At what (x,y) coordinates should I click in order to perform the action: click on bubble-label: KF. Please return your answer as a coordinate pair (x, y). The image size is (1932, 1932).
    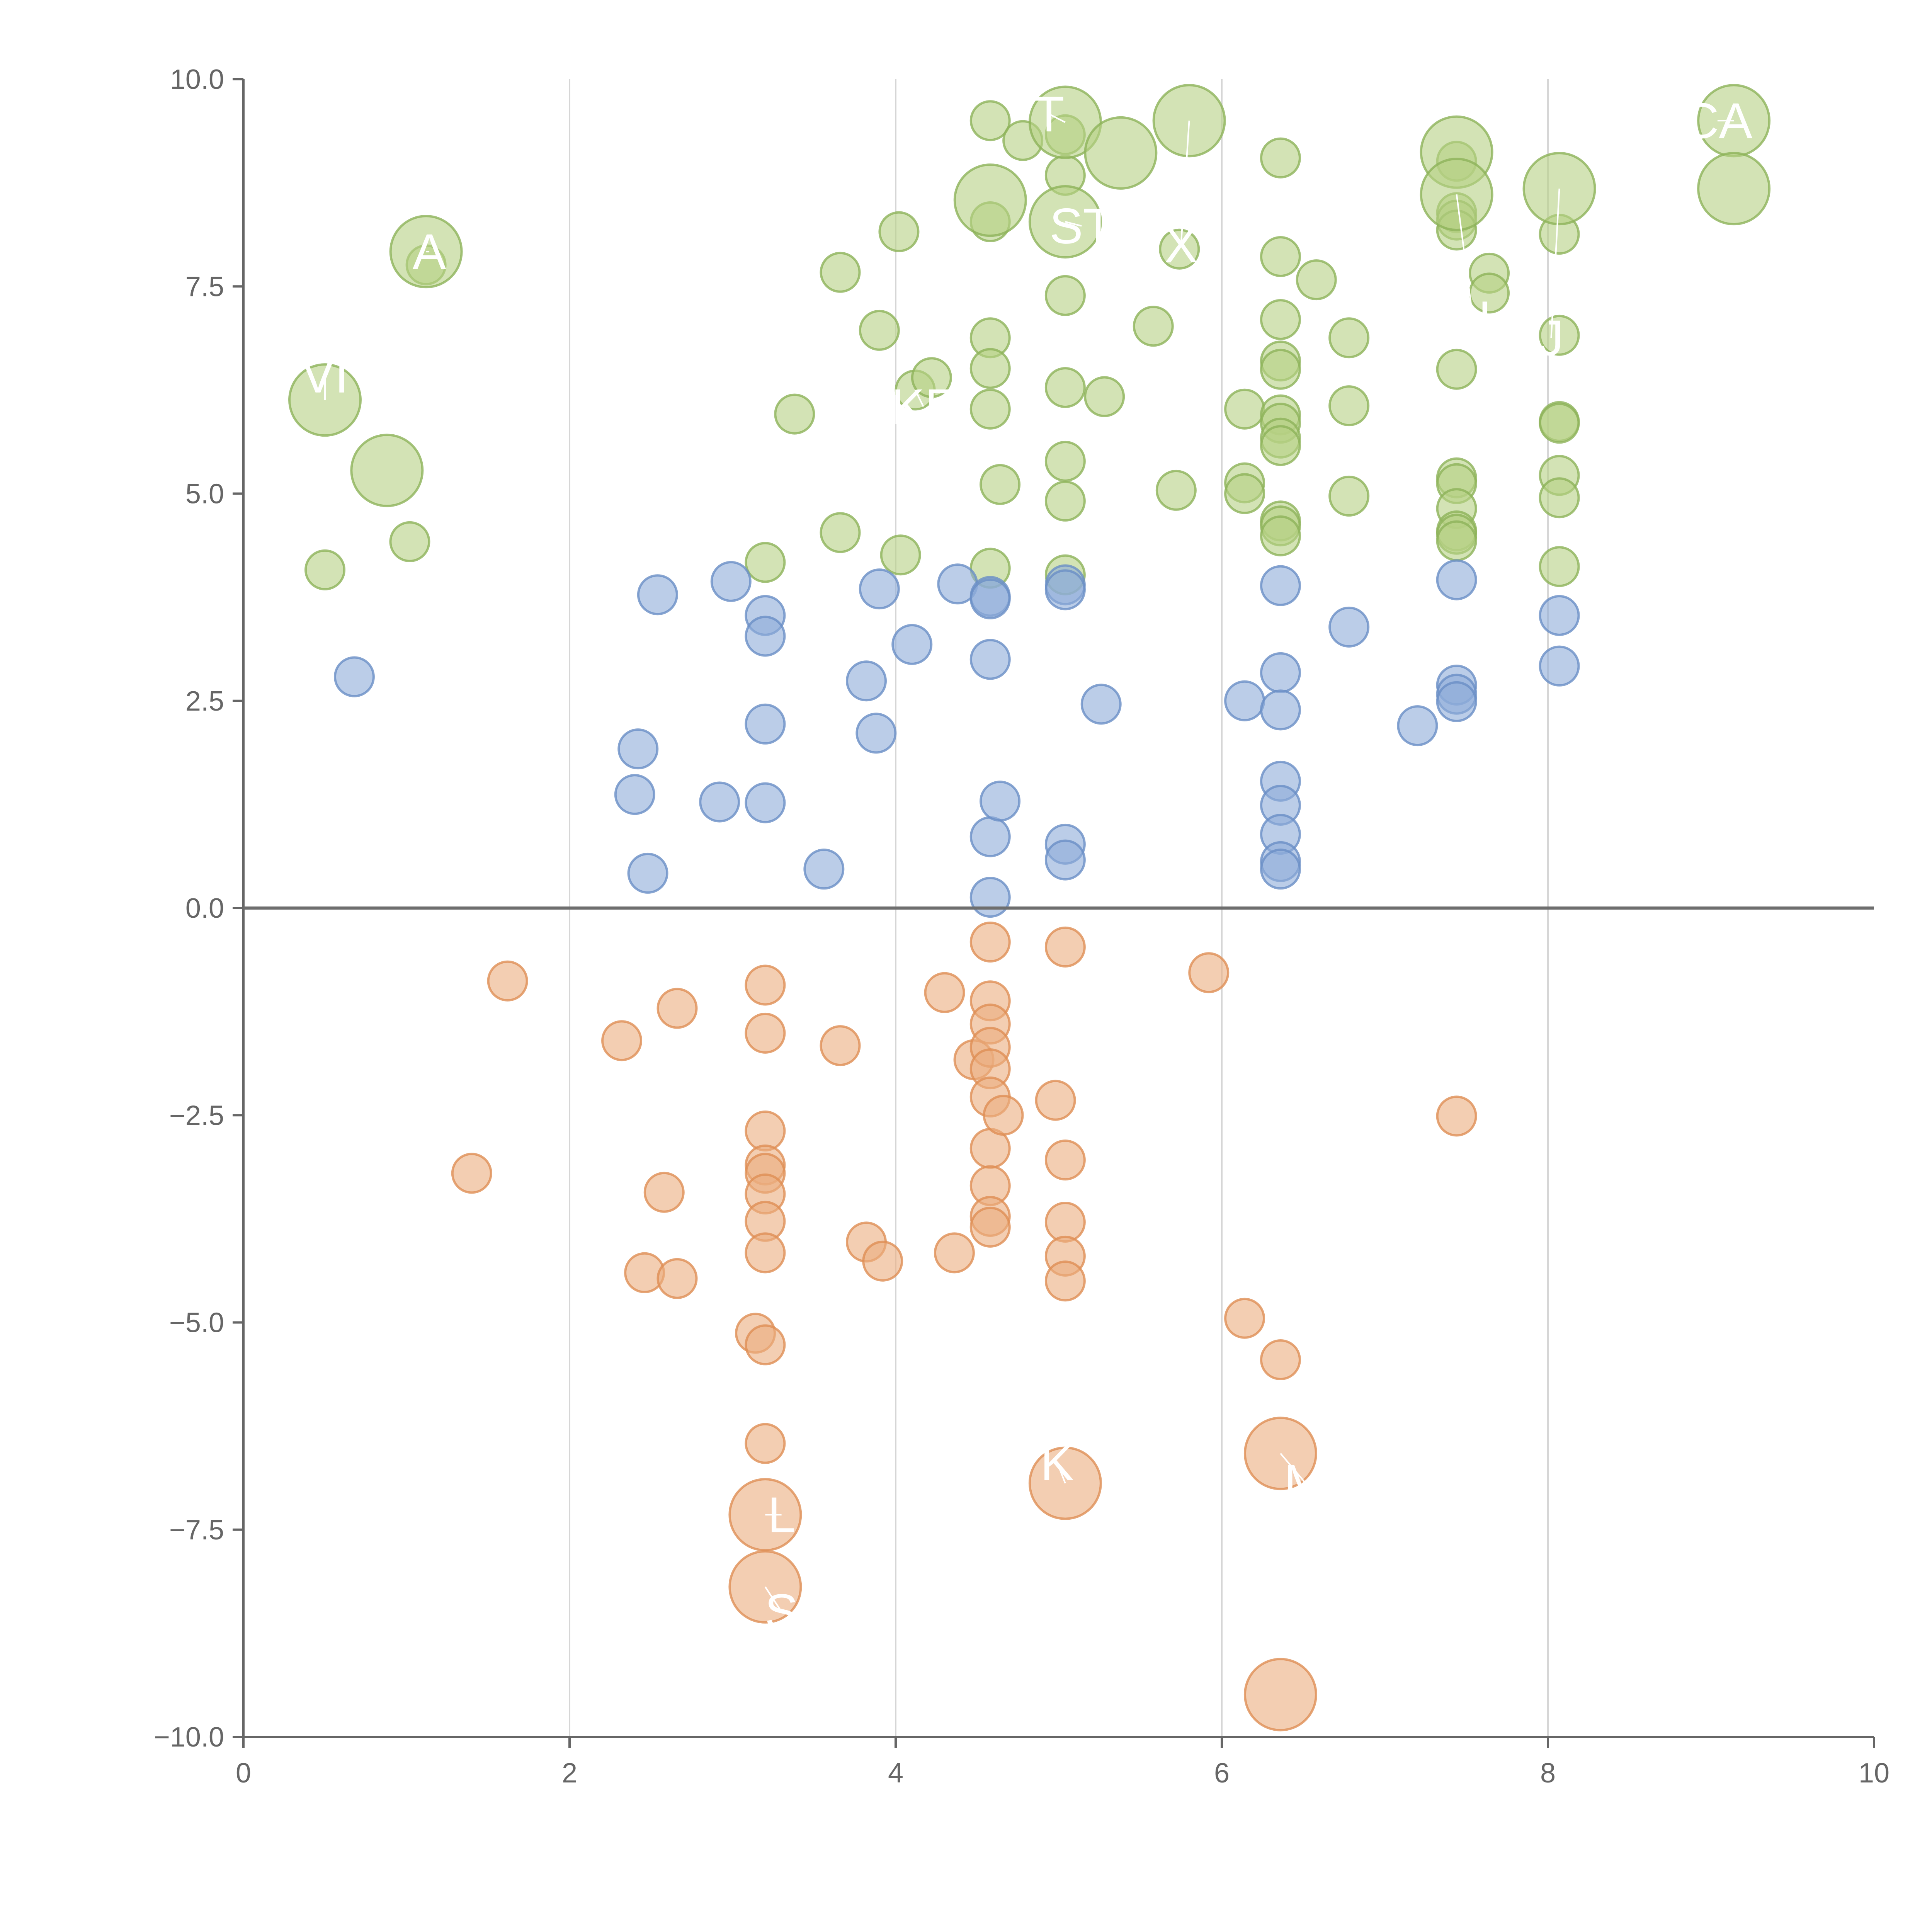
    Looking at the image, I should click on (923, 407).